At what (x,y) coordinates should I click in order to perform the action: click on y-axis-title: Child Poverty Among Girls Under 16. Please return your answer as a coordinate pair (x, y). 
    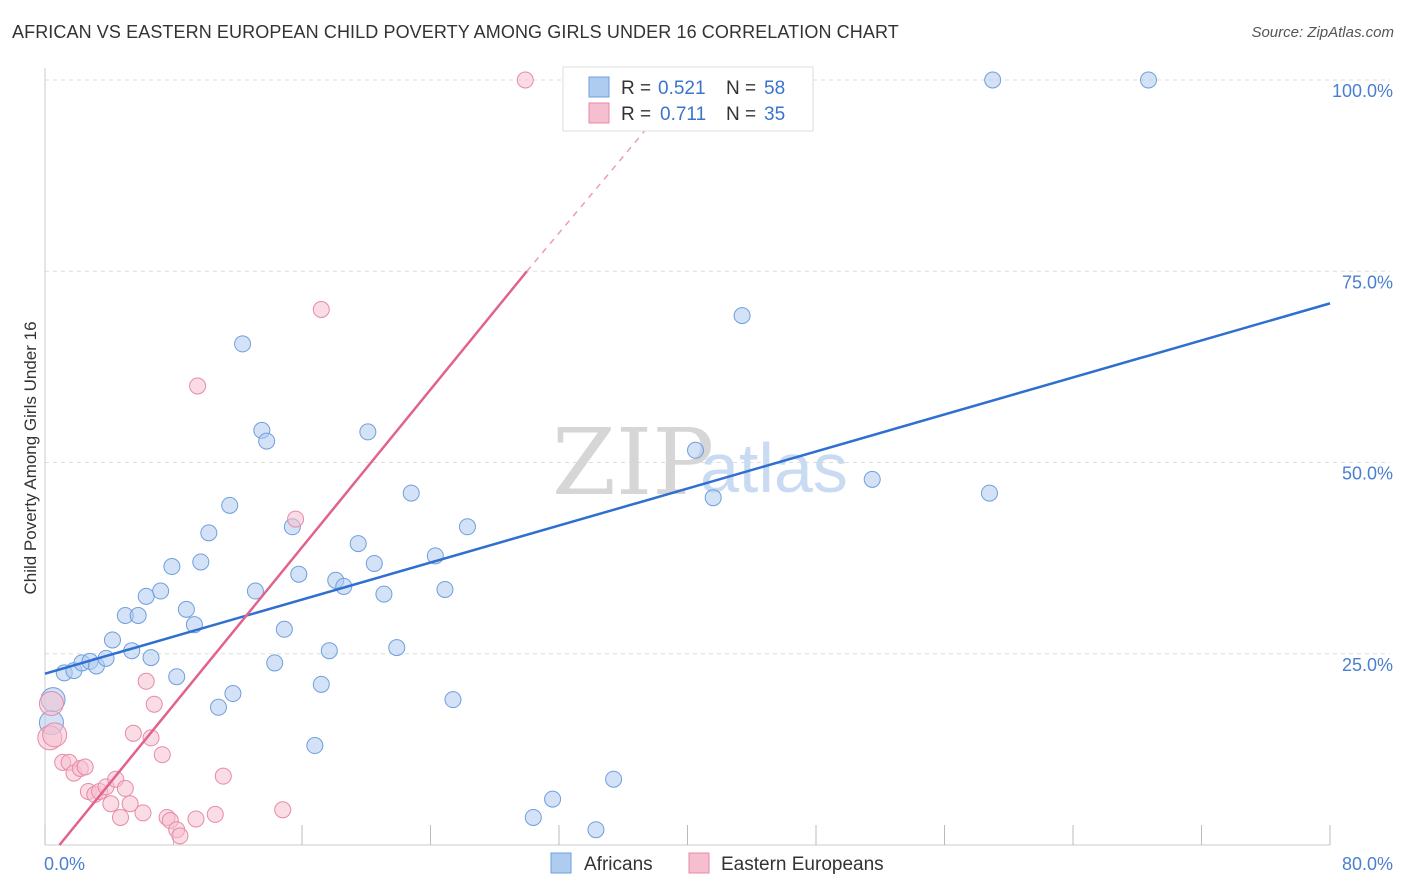
    Looking at the image, I should click on (30, 457).